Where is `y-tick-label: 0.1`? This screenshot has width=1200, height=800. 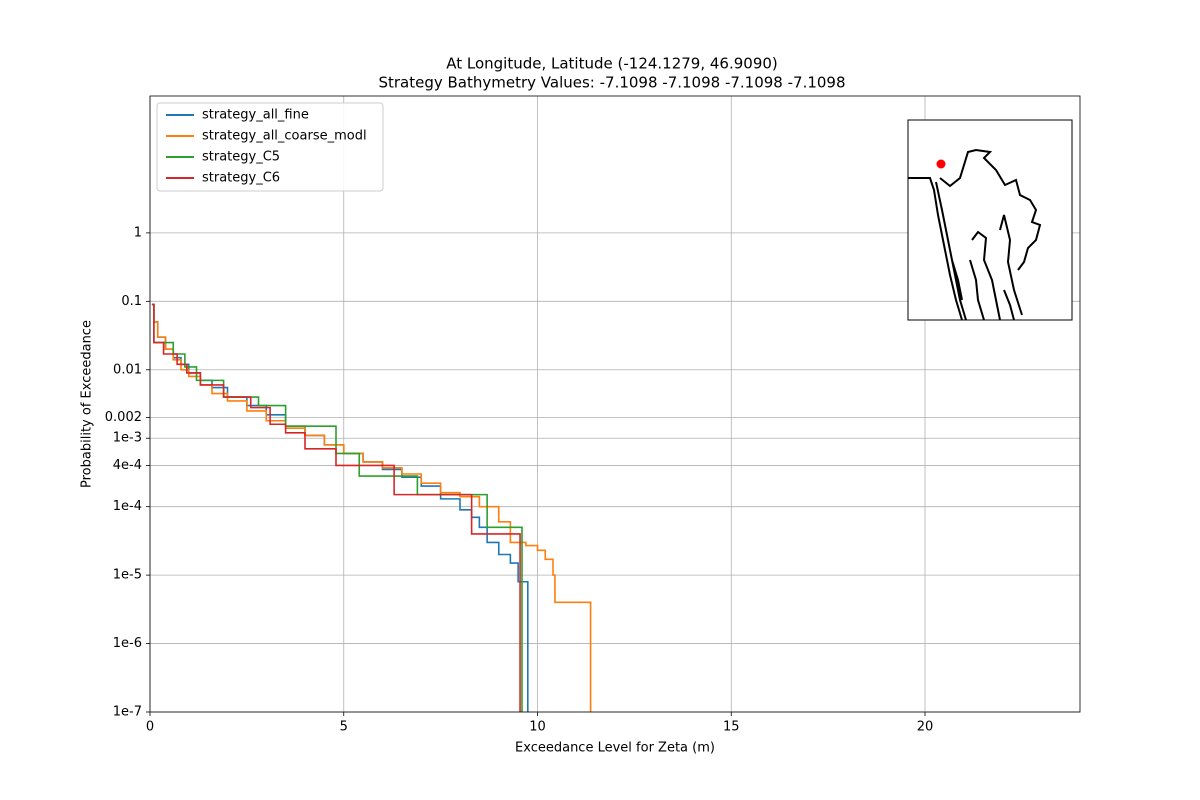 y-tick-label: 0.1 is located at coordinates (131, 301).